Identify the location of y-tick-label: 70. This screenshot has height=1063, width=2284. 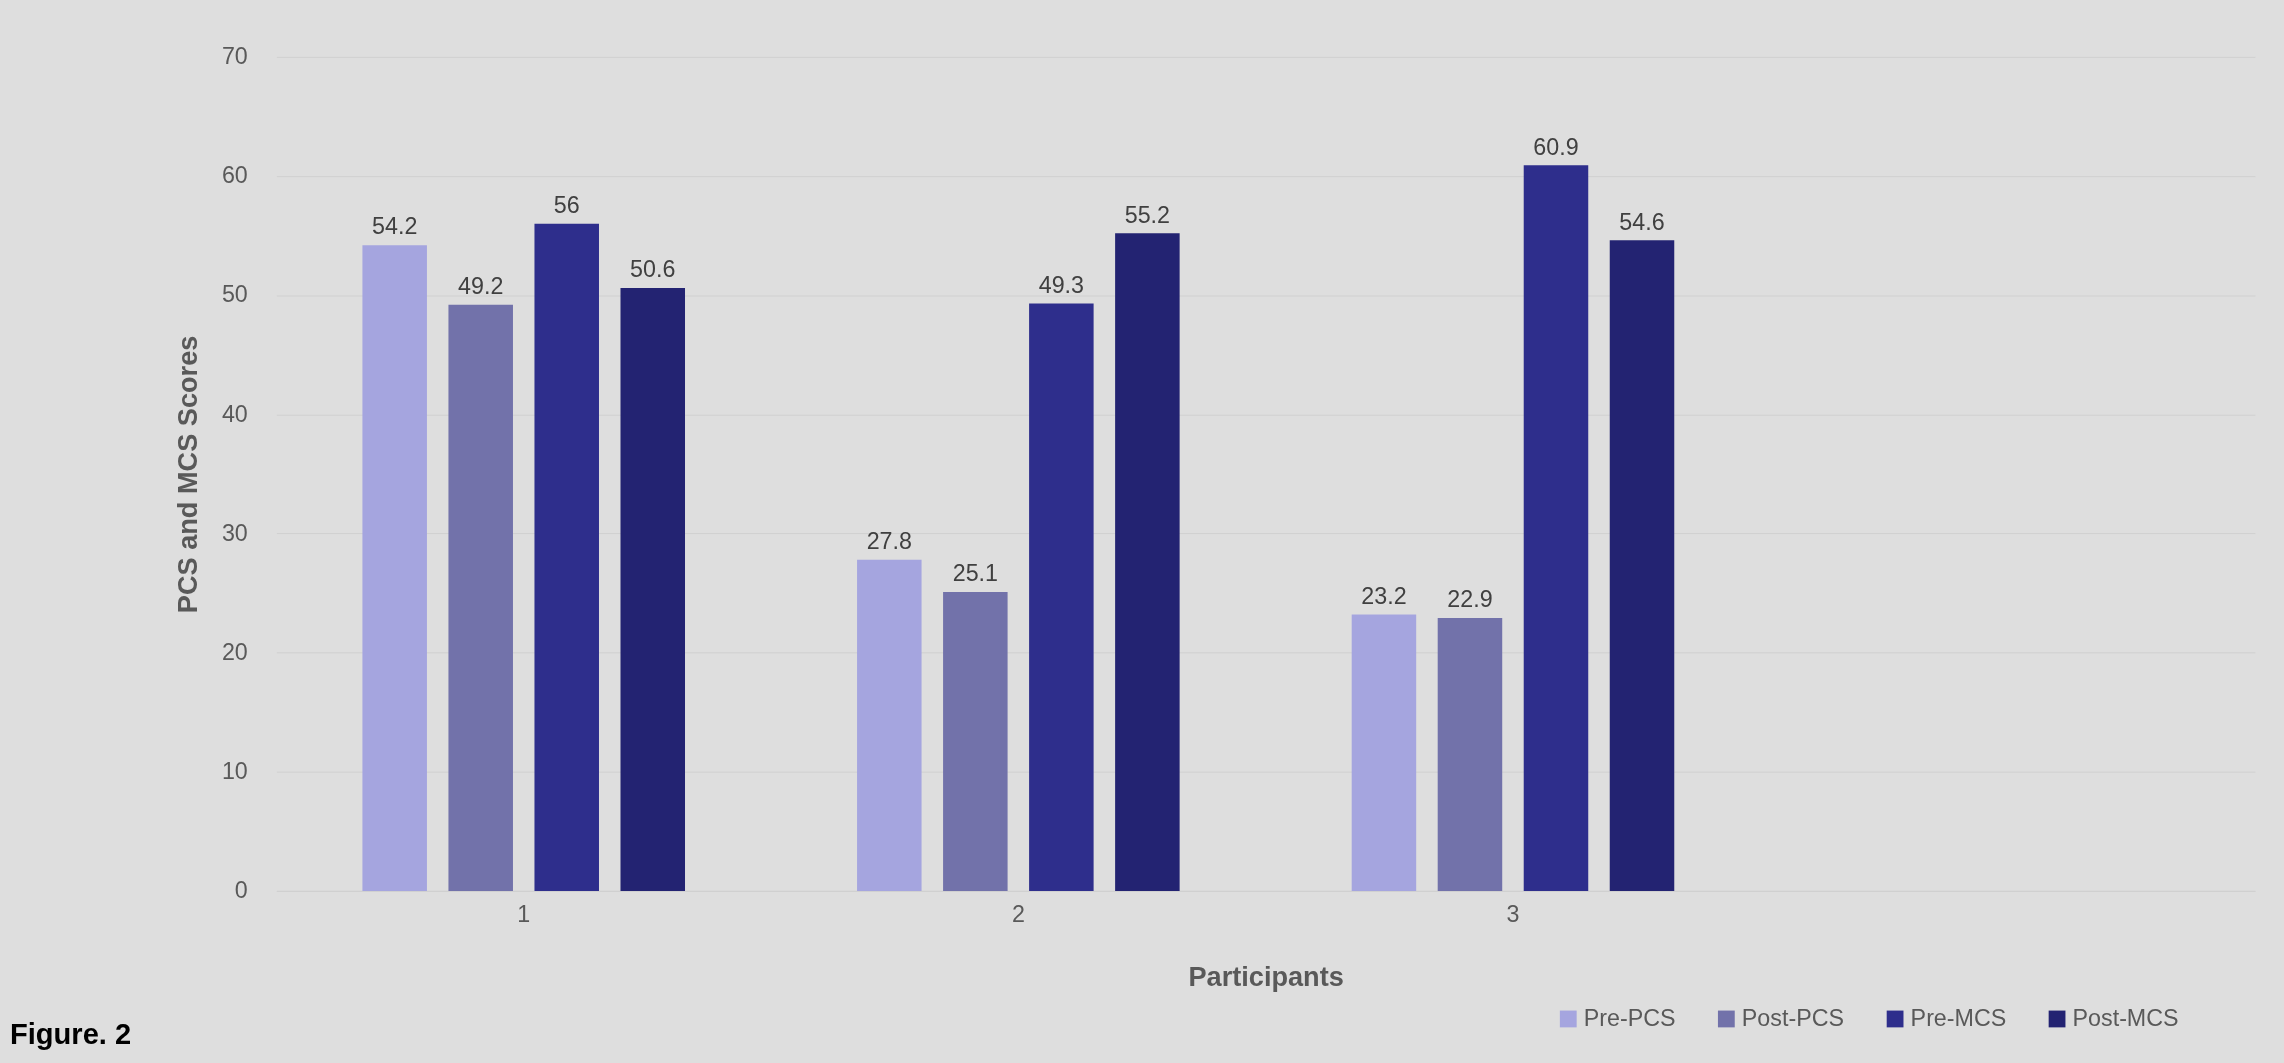
(234, 56).